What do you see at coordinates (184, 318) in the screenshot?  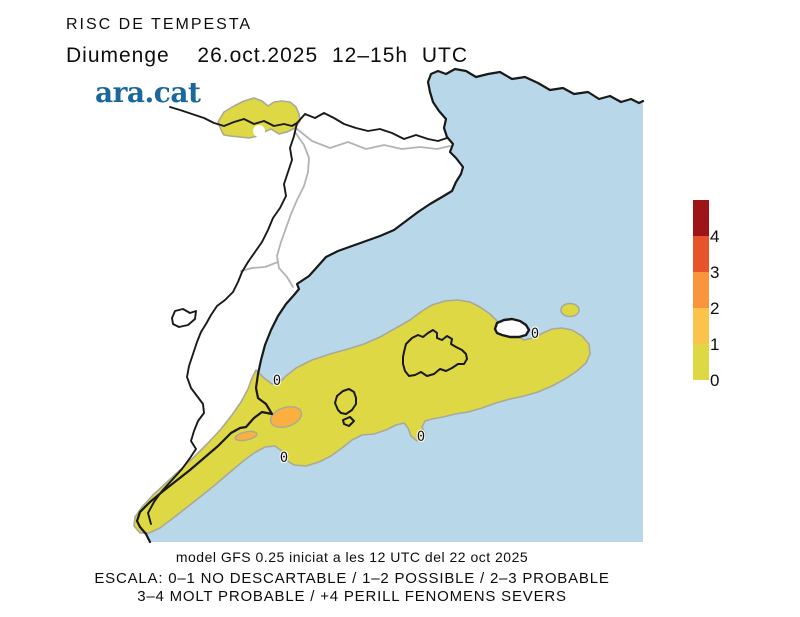 I see `enclave-border` at bounding box center [184, 318].